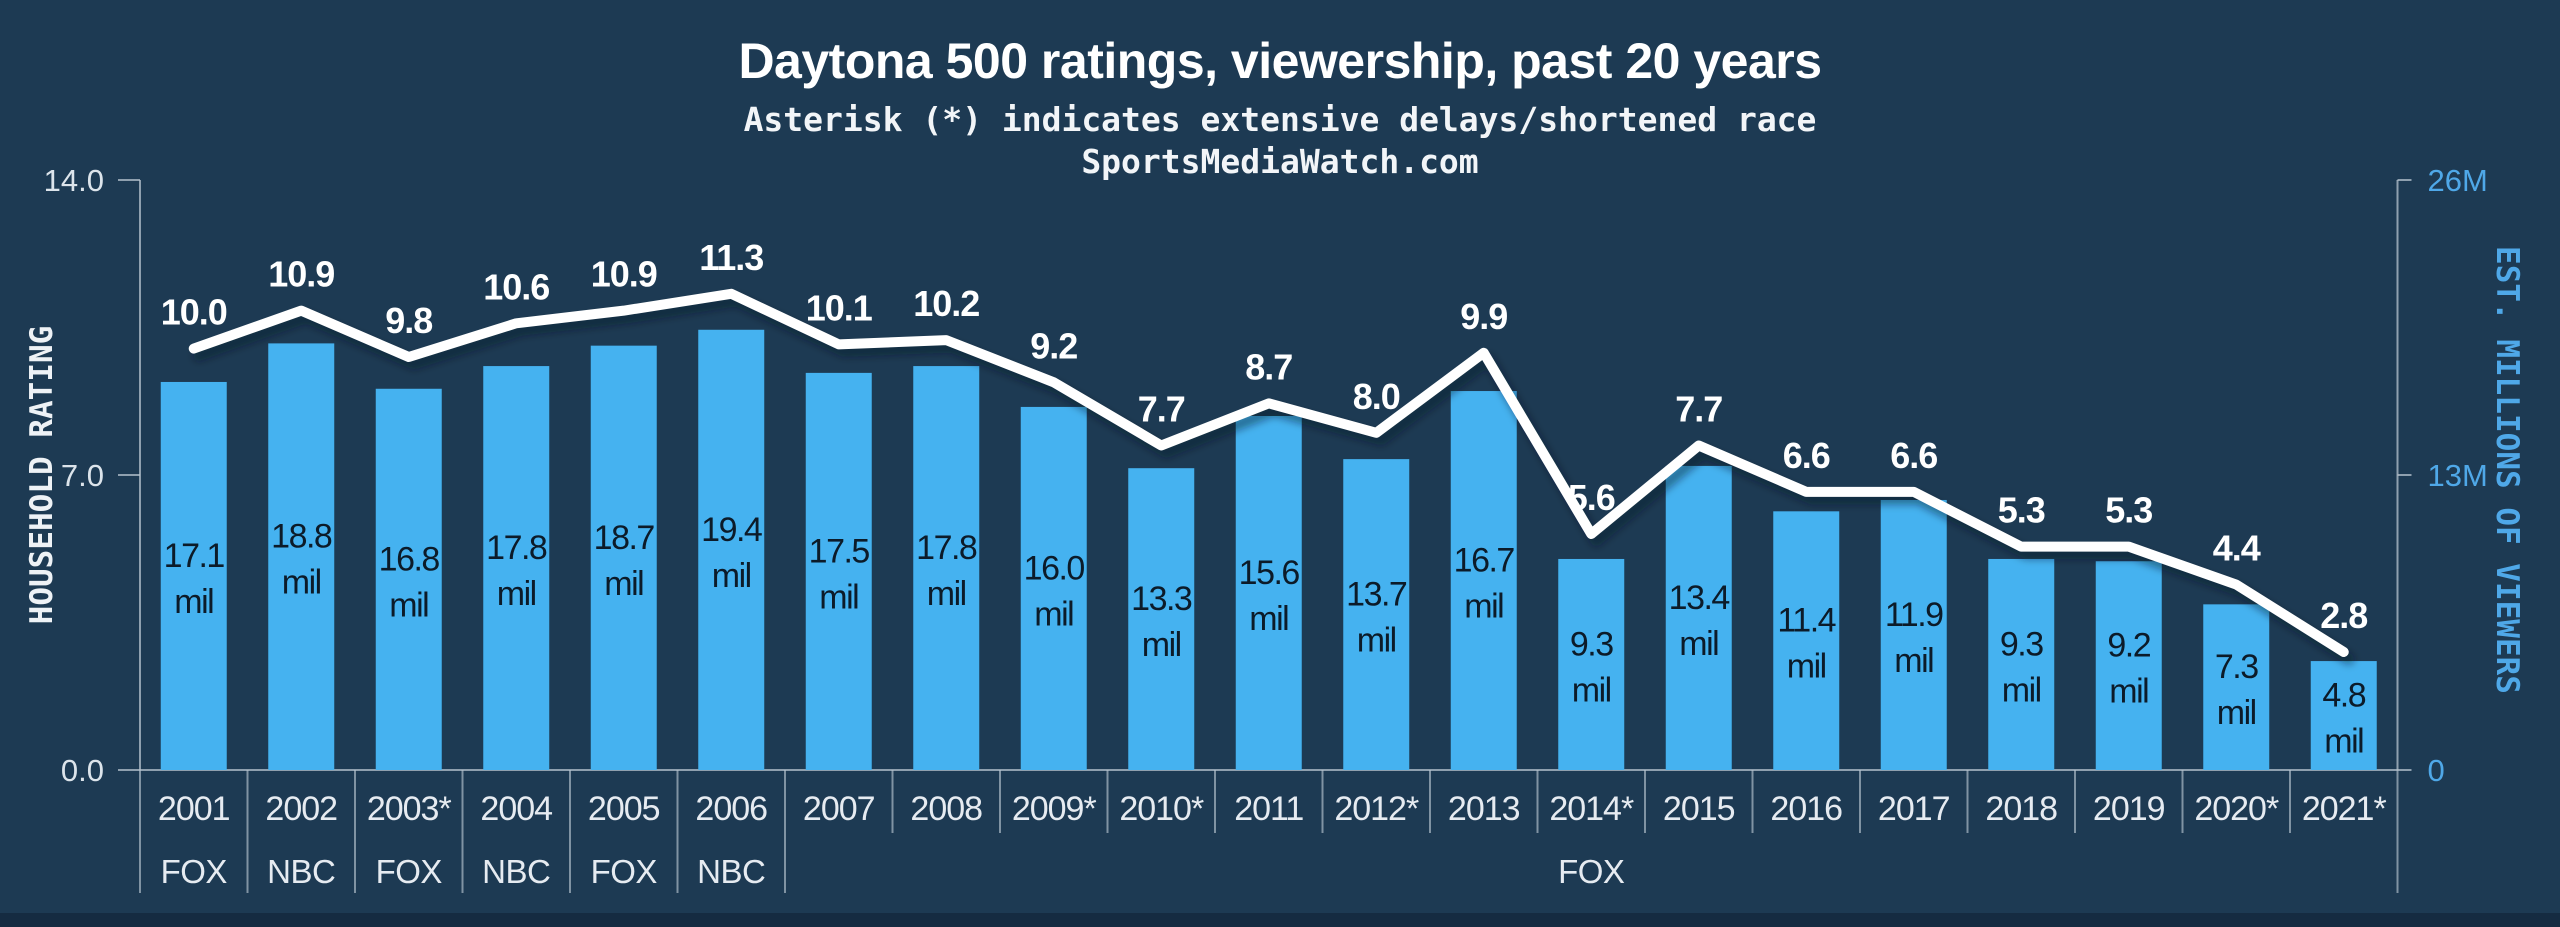  What do you see at coordinates (516, 809) in the screenshot?
I see `year-label-2004: 2004` at bounding box center [516, 809].